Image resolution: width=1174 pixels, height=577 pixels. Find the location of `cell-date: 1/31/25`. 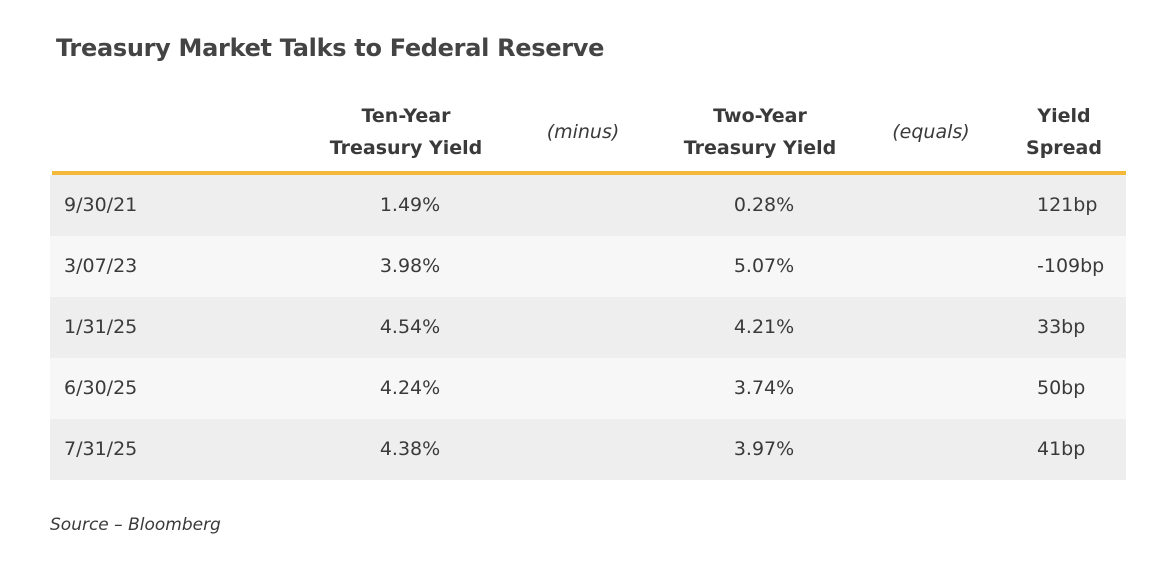

cell-date: 1/31/25 is located at coordinates (101, 327).